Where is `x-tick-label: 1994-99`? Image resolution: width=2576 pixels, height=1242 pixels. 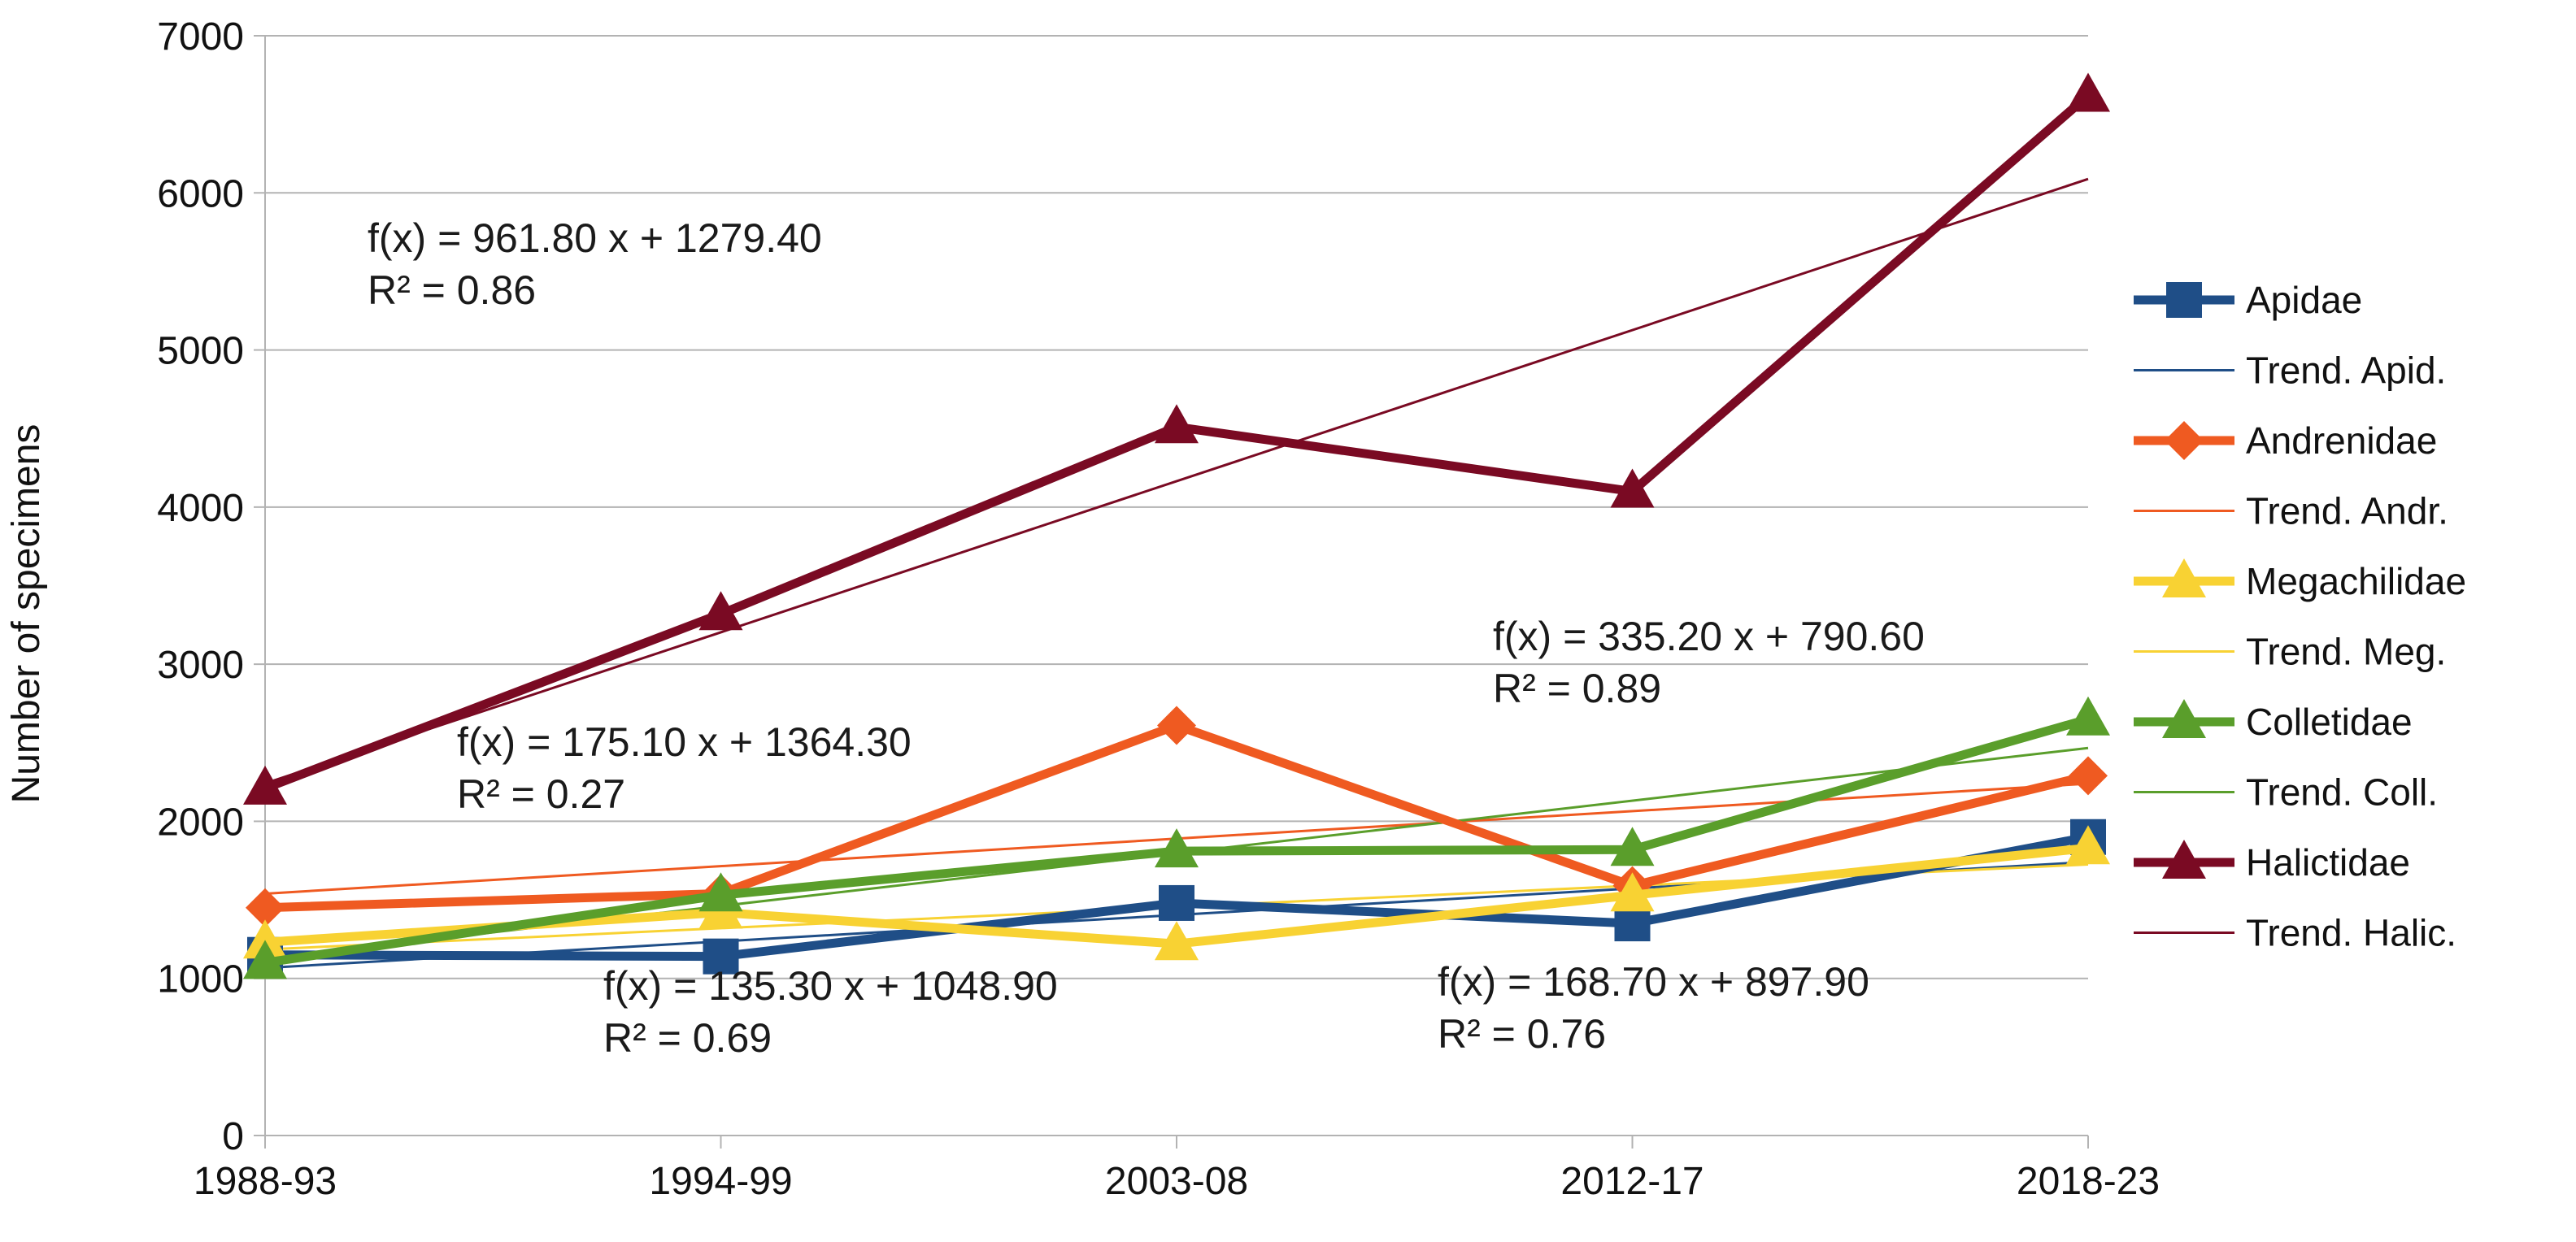 x-tick-label: 1994-99 is located at coordinates (720, 1181).